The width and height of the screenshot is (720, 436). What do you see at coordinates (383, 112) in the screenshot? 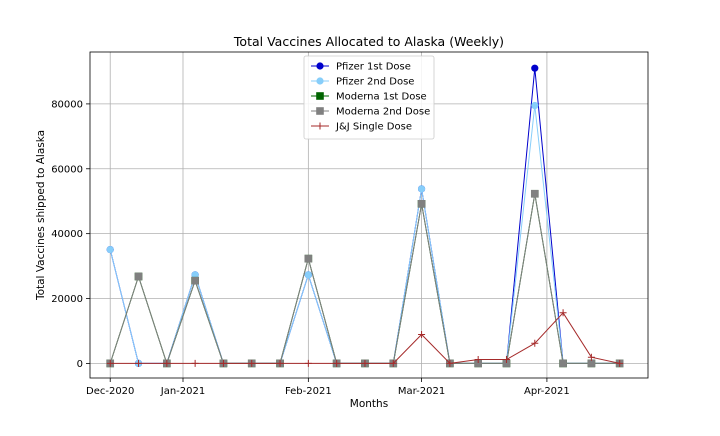
I see `legend-label-3: Moderna 2nd Dose` at bounding box center [383, 112].